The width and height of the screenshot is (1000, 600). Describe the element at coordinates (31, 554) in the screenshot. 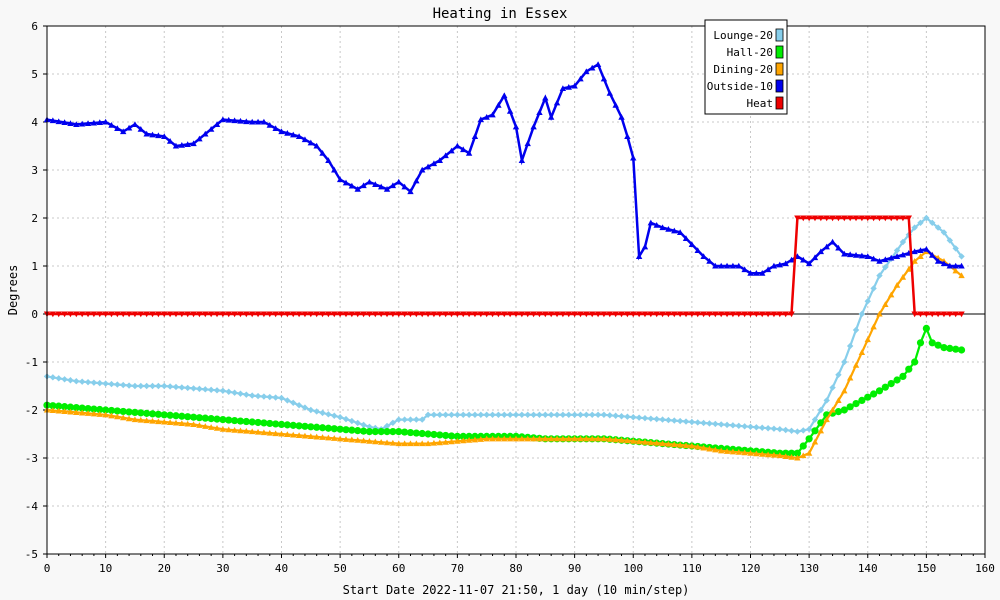

I see `y-tick-label: -5` at that location.